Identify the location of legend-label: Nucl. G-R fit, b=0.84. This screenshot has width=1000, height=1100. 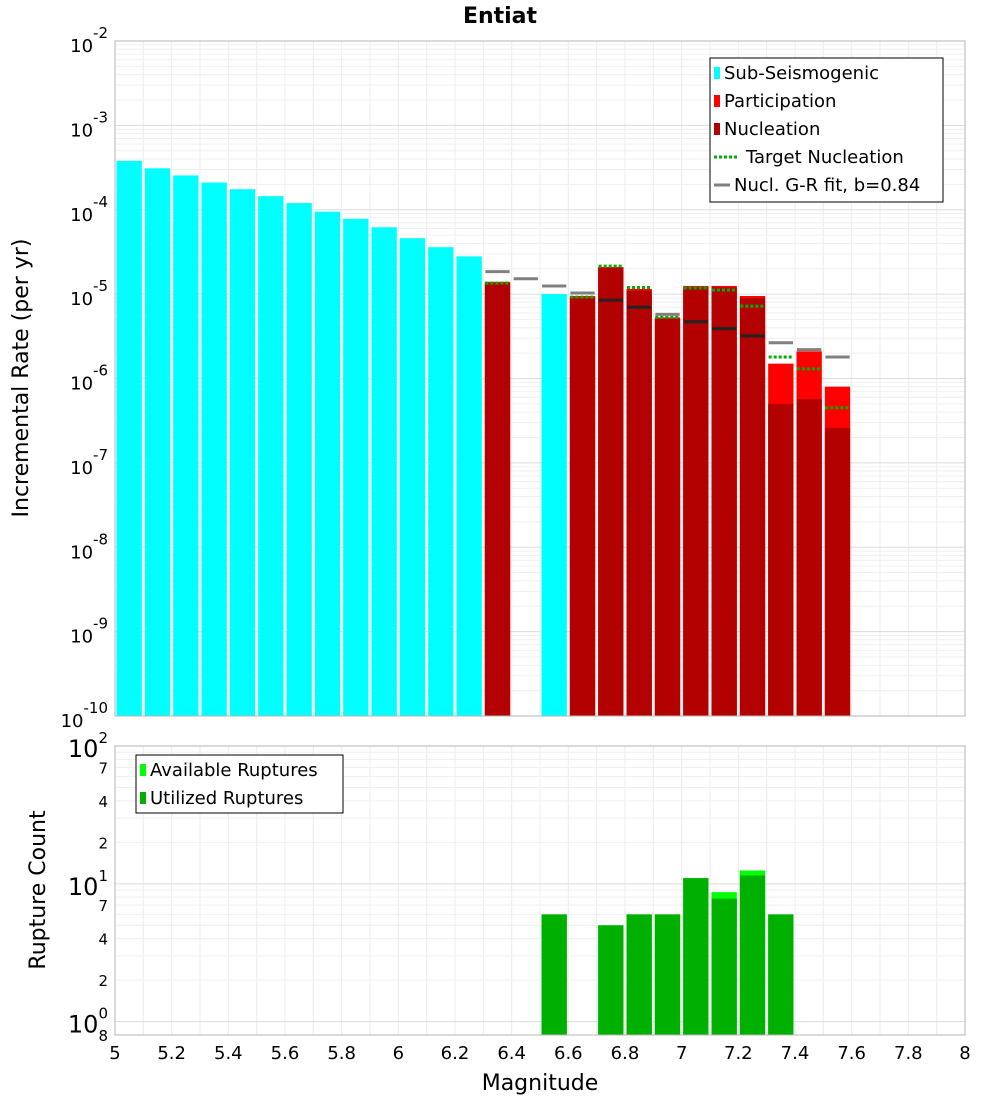
(827, 185).